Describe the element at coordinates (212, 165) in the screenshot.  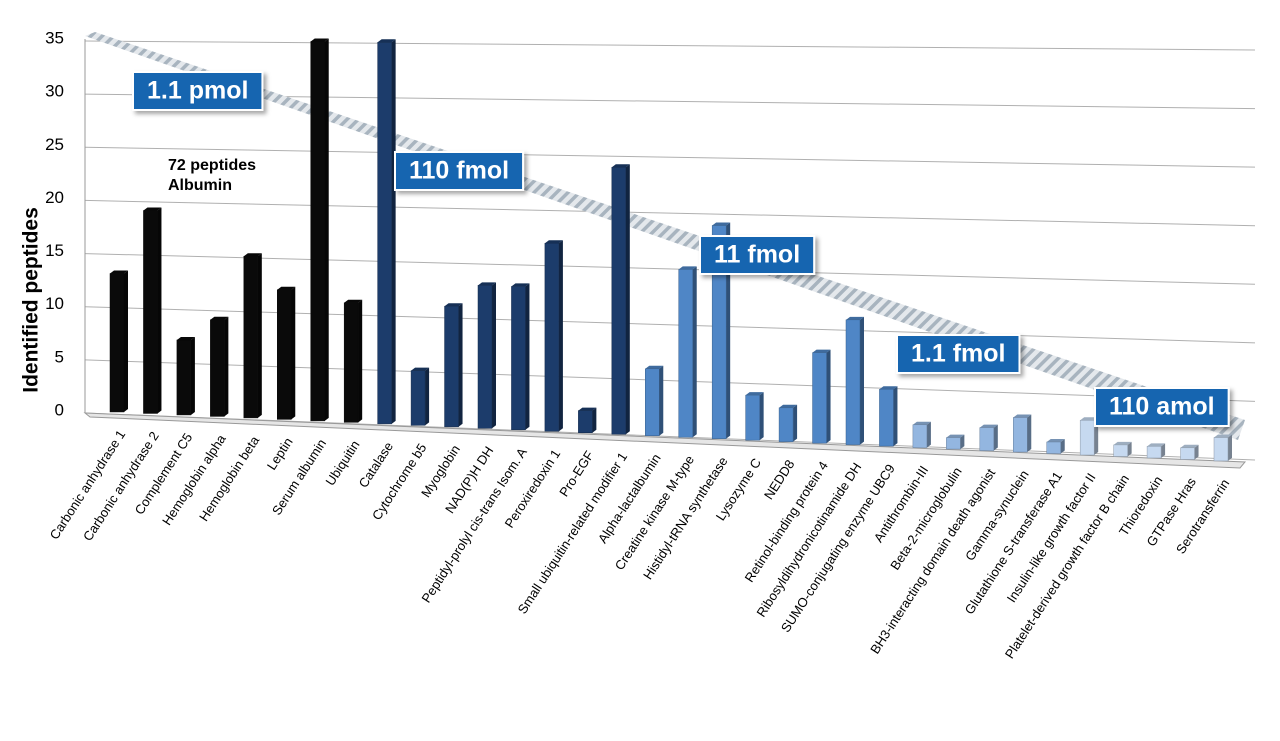
I see `annotation: 72 peptides` at that location.